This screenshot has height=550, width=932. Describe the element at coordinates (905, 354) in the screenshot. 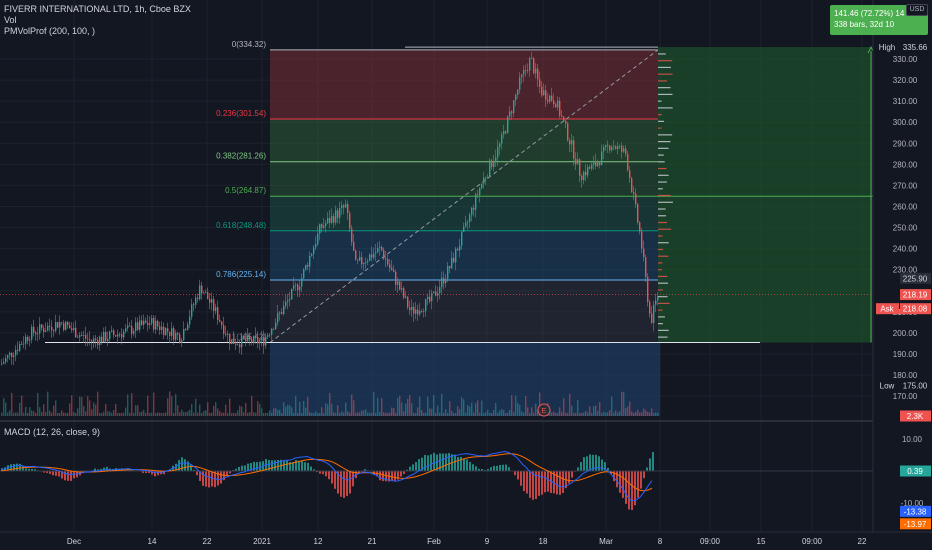

I see `price-tick-label: 190.00` at that location.